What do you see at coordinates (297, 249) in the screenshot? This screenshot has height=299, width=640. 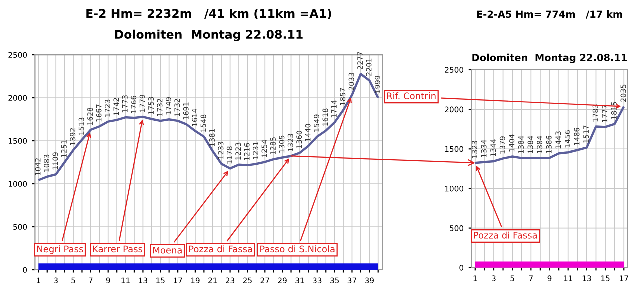 I see `annotation: Passo di S.Nicola` at bounding box center [297, 249].